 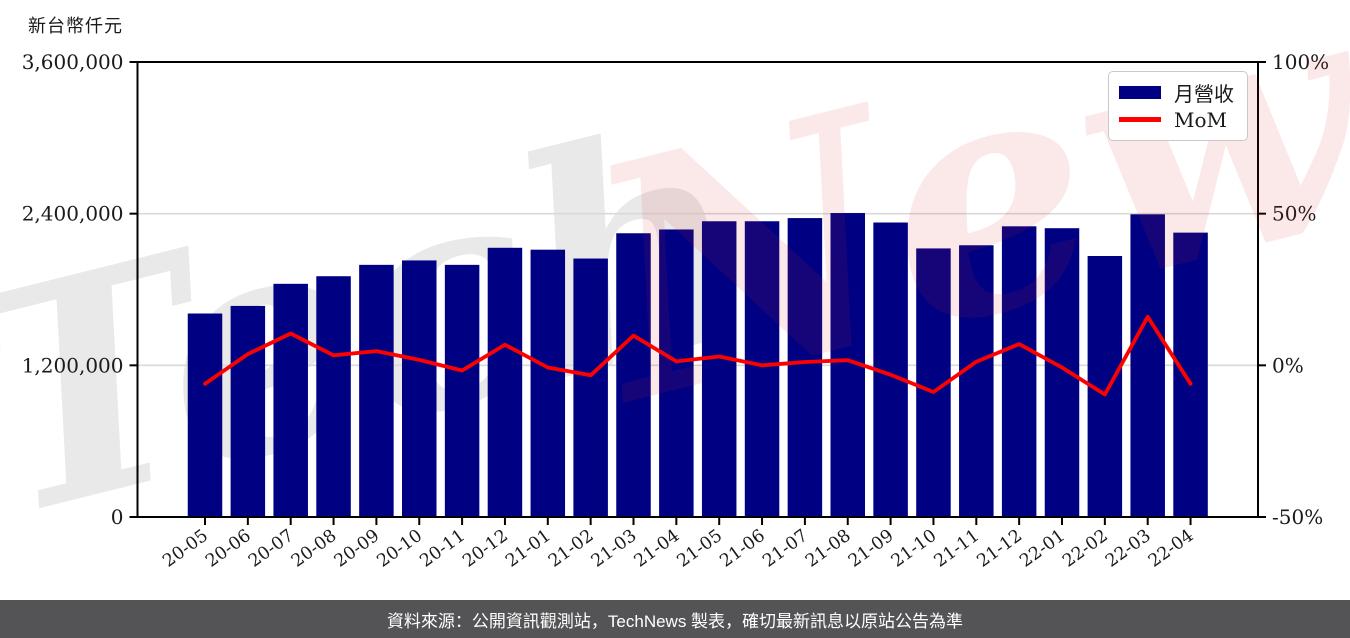 What do you see at coordinates (75, 26) in the screenshot?
I see `y-axis-unit-label: 新台幣仟元` at bounding box center [75, 26].